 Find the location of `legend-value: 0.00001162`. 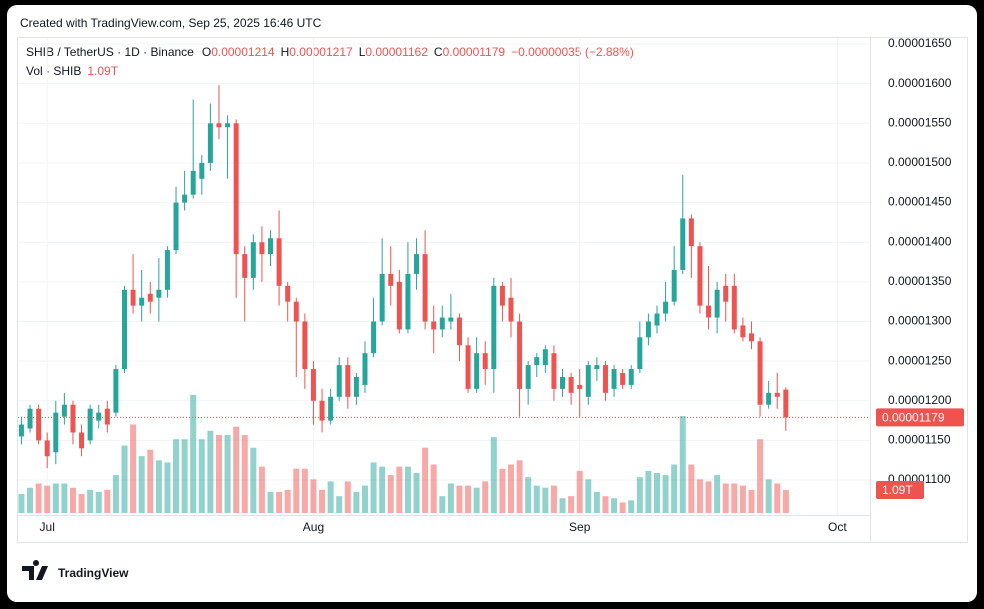

legend-value: 0.00001162 is located at coordinates (396, 52).